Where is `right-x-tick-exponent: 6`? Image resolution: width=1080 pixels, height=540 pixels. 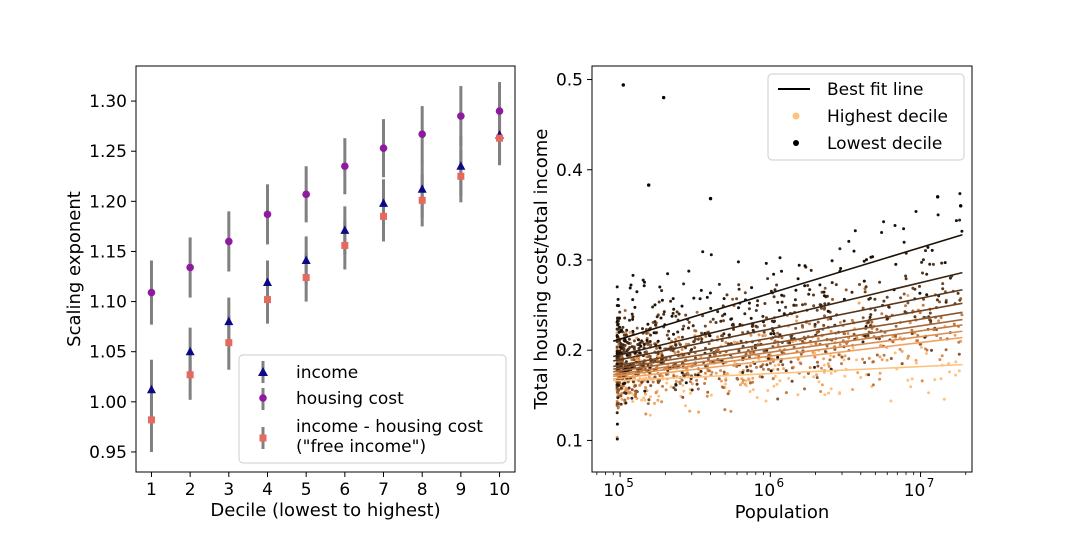 right-x-tick-exponent: 6 is located at coordinates (781, 483).